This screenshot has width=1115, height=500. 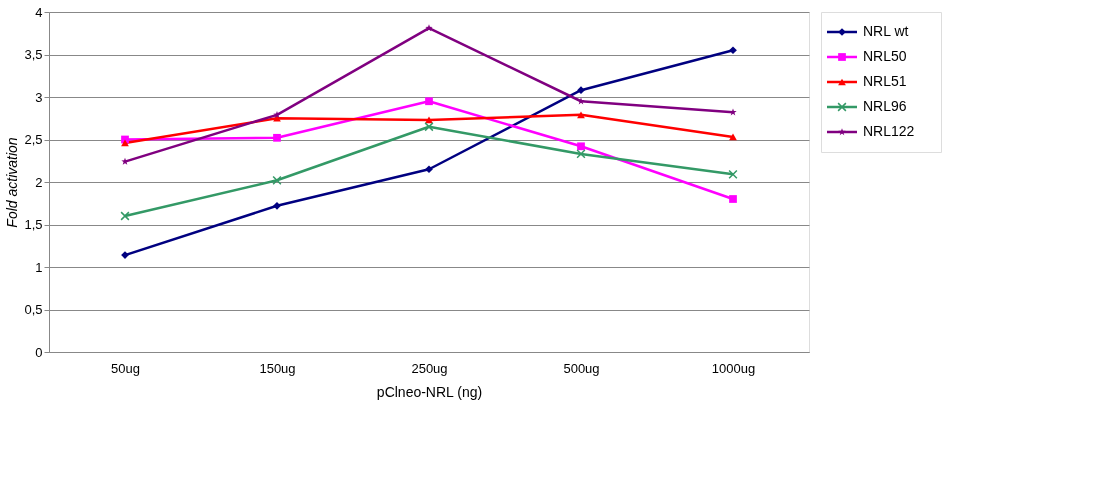 What do you see at coordinates (885, 106) in the screenshot?
I see `legend-label: NRL96` at bounding box center [885, 106].